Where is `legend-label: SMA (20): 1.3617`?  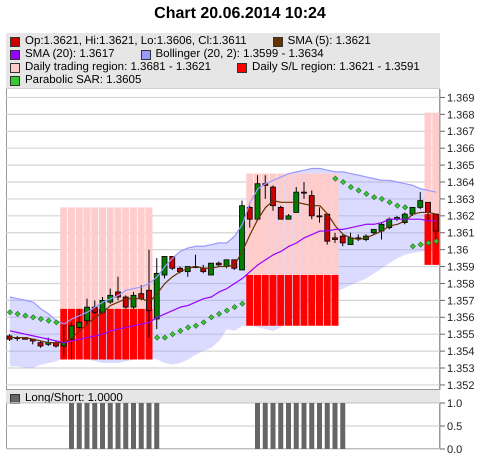 legend-label: SMA (20): 1.3617 is located at coordinates (69, 54).